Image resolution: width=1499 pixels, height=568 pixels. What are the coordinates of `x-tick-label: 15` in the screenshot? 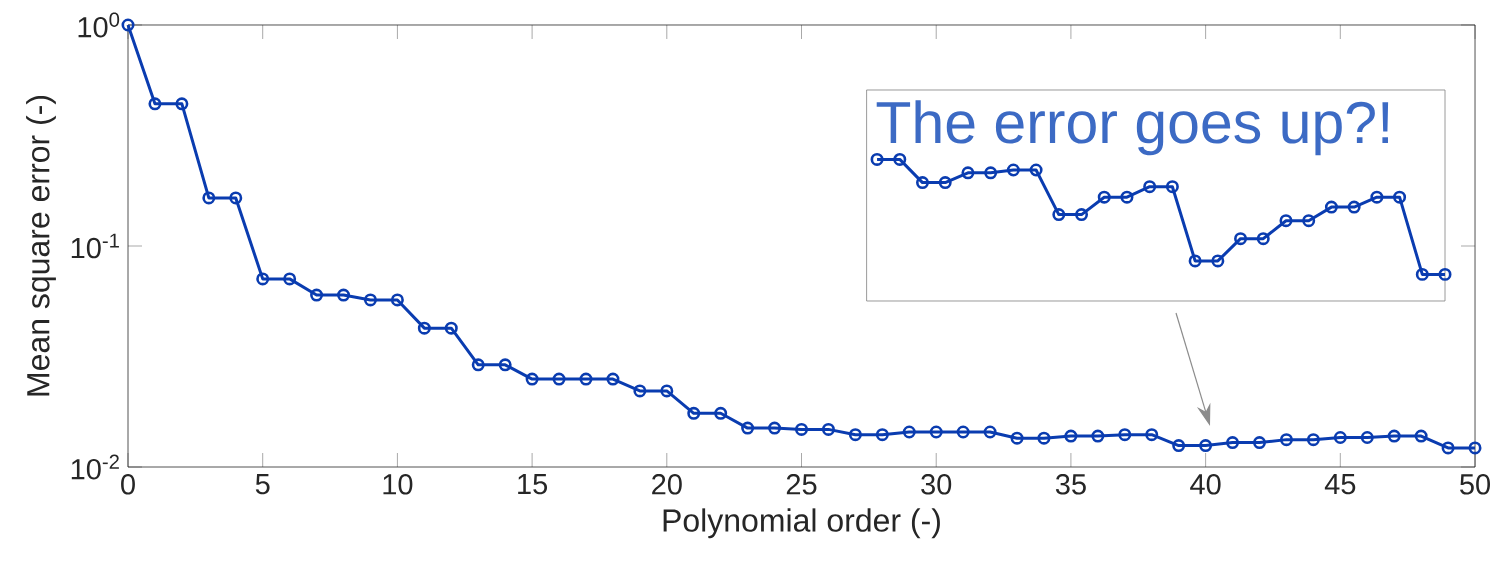 It's located at (533, 484).